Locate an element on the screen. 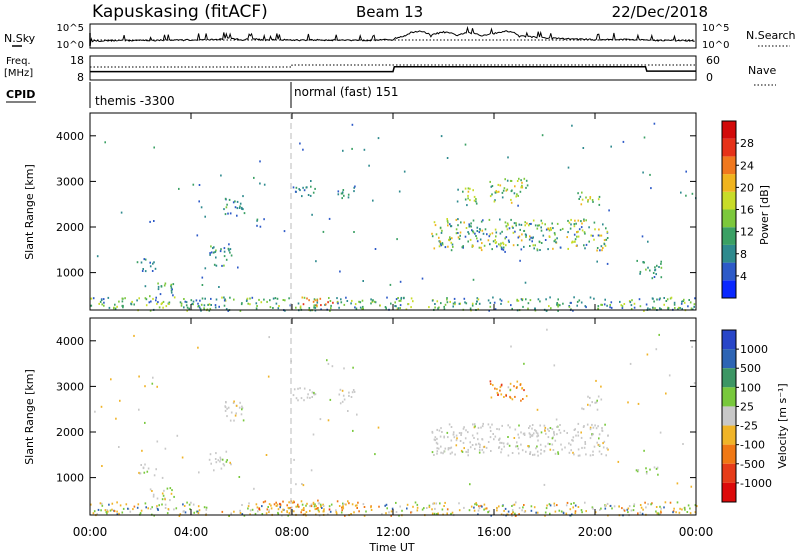 This screenshot has width=800, height=554. freq-label-line1: Freq. is located at coordinates (18, 61).